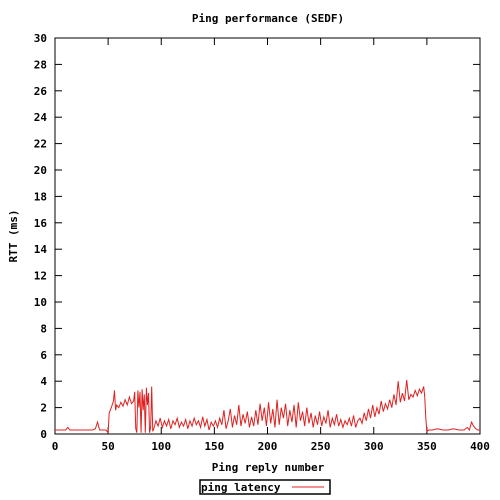 The width and height of the screenshot is (500, 500). Describe the element at coordinates (321, 446) in the screenshot. I see `x-tick-label: 250` at that location.